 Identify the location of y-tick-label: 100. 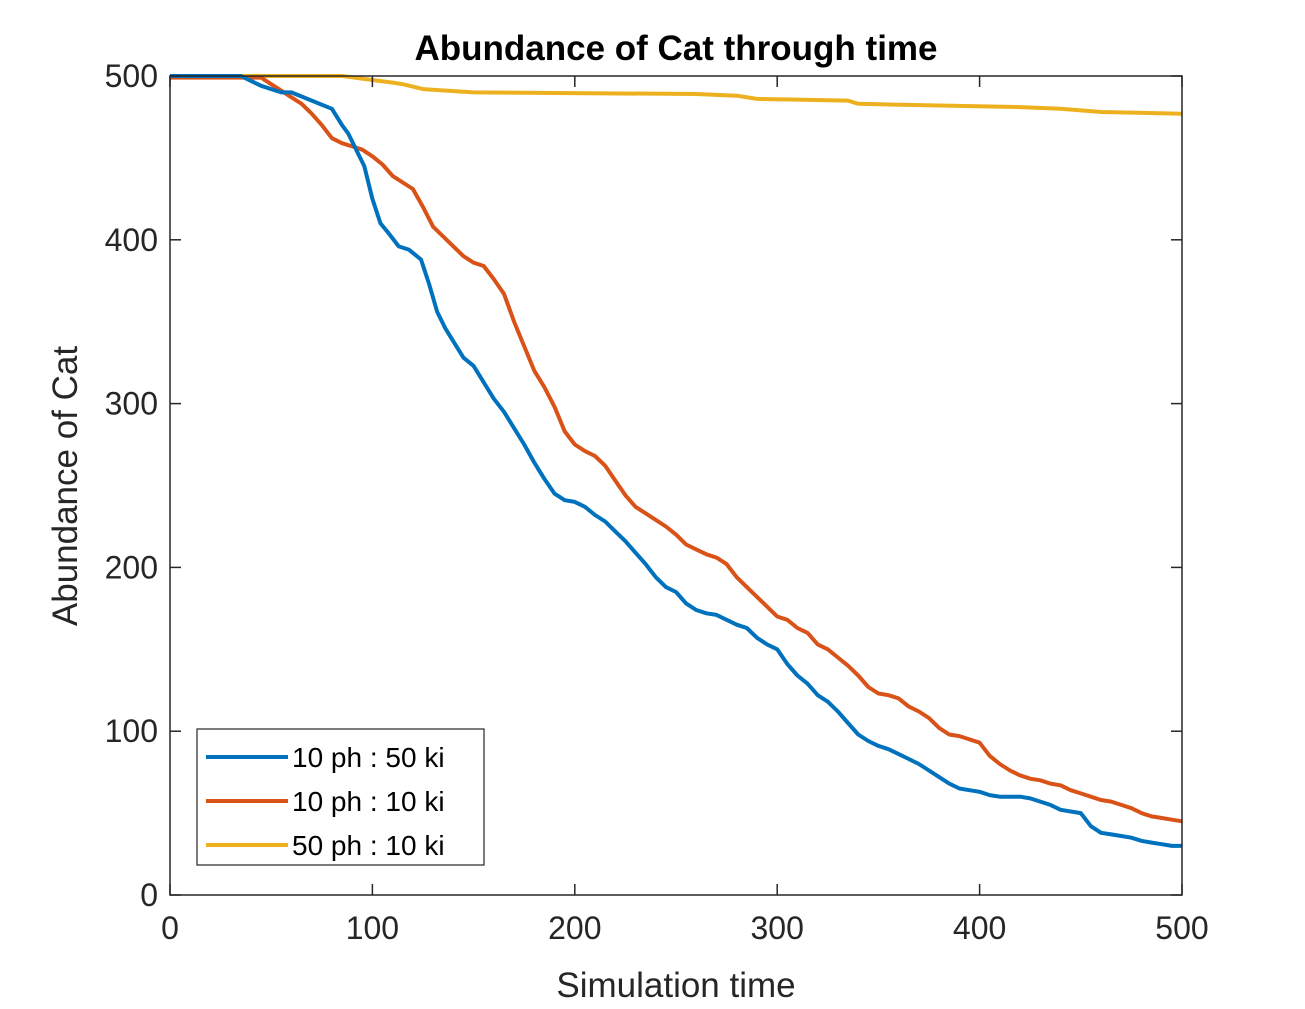
(131, 731).